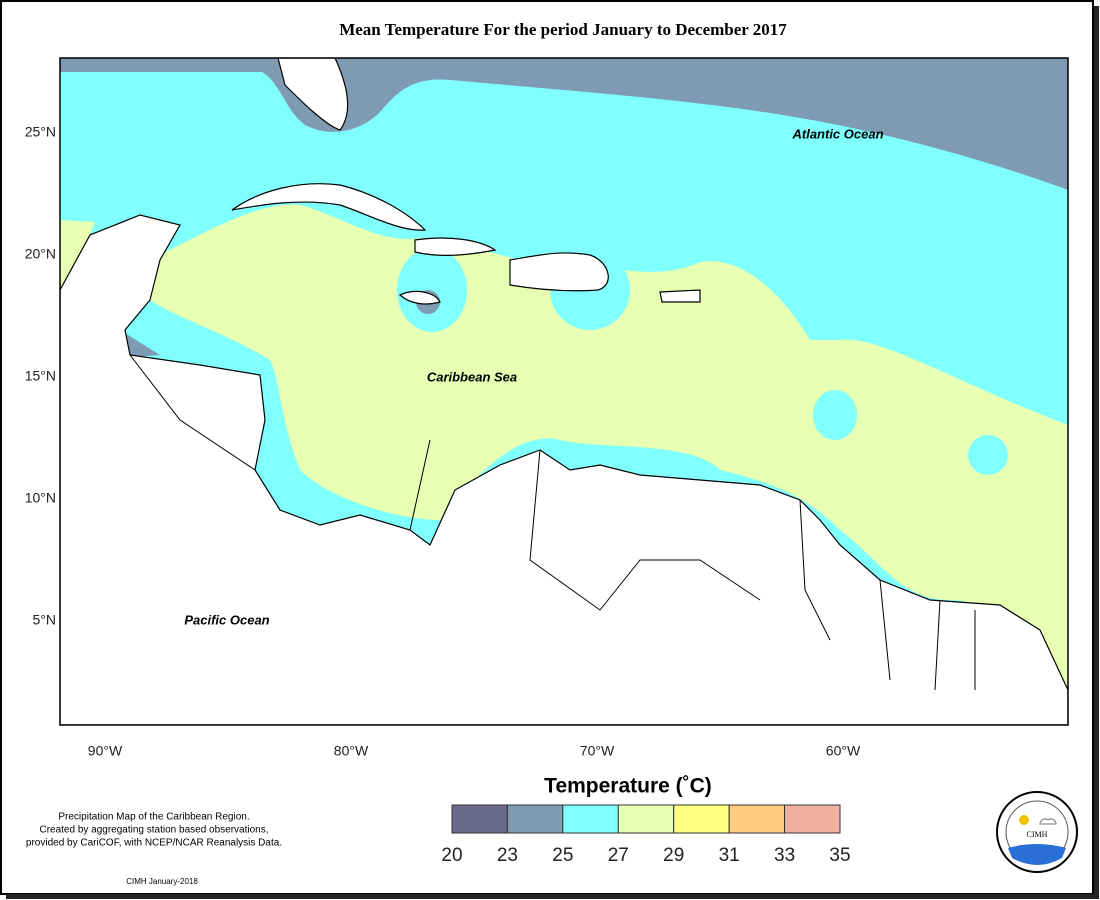 Image resolution: width=1100 pixels, height=900 pixels. I want to click on credit: CIMH January-2018, so click(162, 881).